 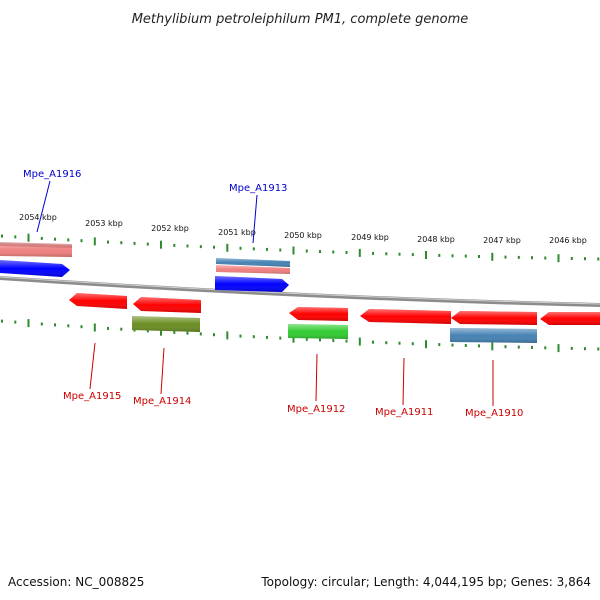 I want to click on gene-mpe-a1910, so click(x=494, y=318).